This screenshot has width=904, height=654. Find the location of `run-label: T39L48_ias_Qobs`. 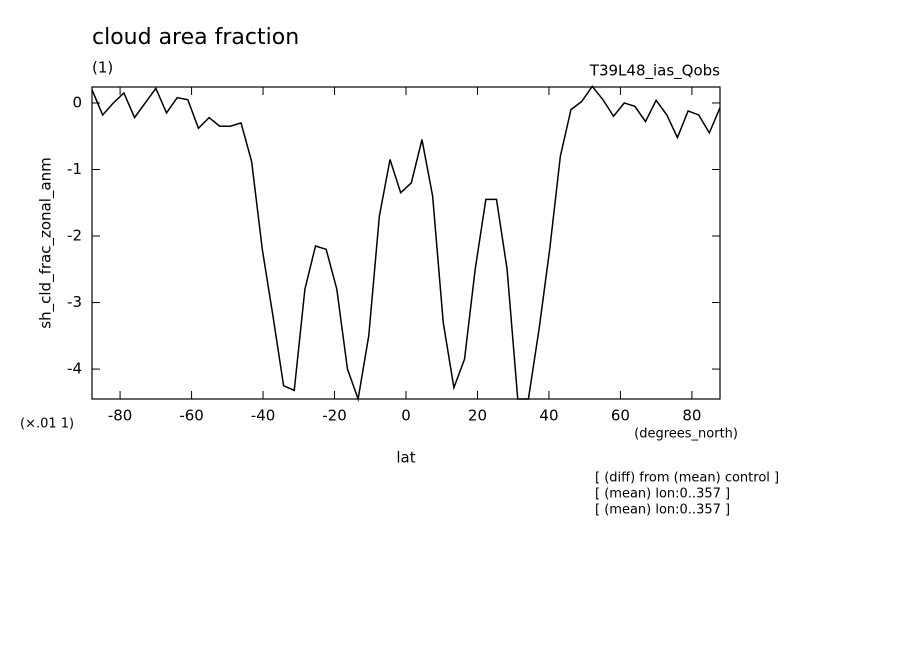

run-label: T39L48_ias_Qobs is located at coordinates (654, 71).